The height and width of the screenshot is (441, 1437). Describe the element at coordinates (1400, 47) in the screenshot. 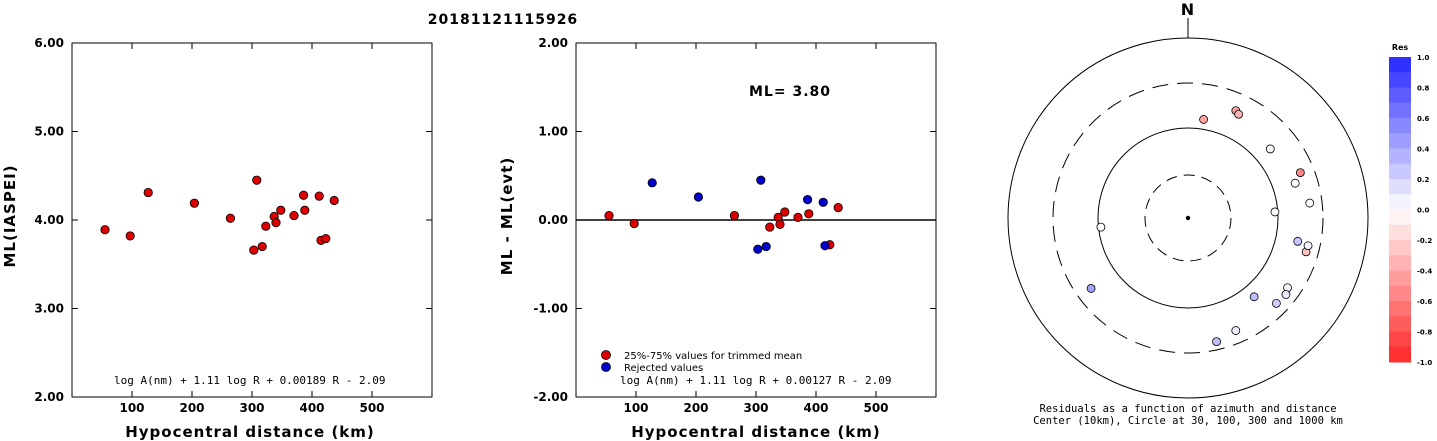

I see `colorbar-title: Res` at that location.